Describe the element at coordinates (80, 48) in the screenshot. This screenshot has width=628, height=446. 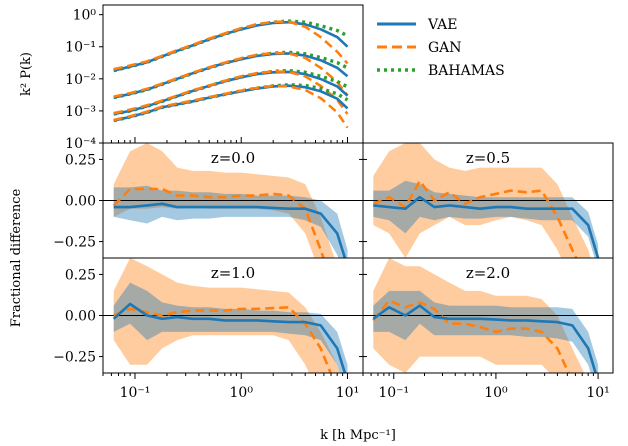
I see `pk-ytick-label-1: 10⁻¹` at that location.